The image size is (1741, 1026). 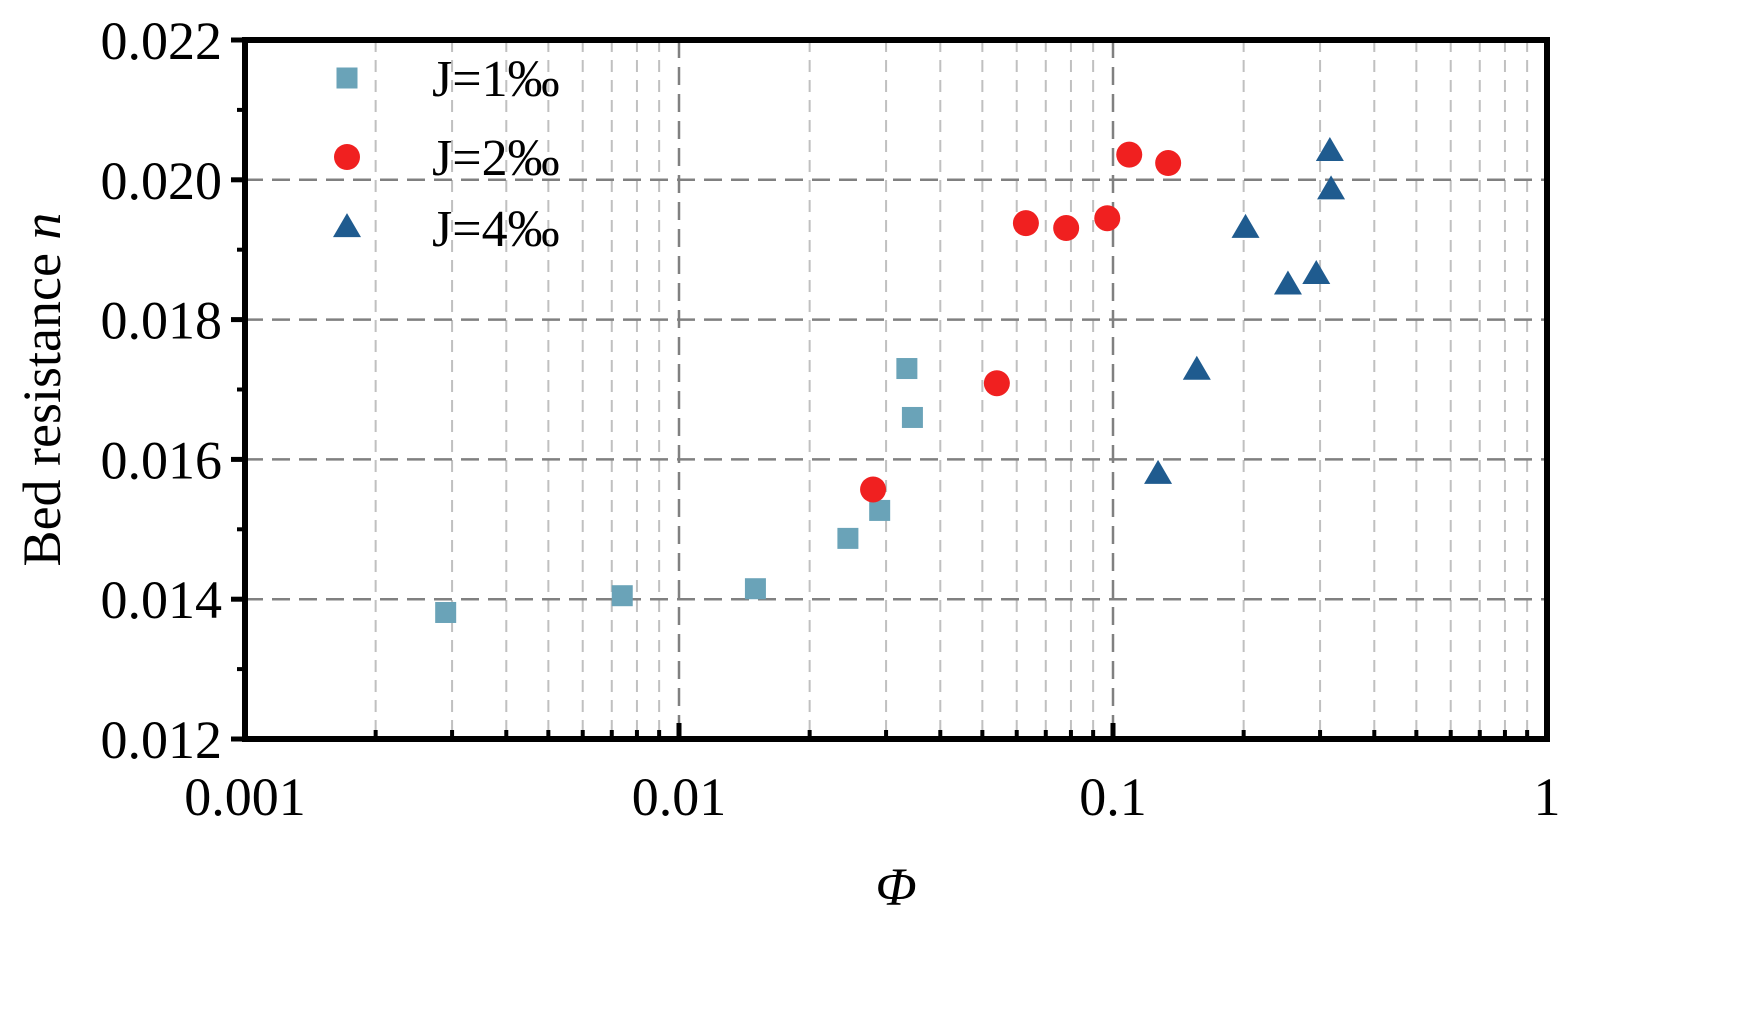 I want to click on legend-label: J=1‰, so click(x=496, y=79).